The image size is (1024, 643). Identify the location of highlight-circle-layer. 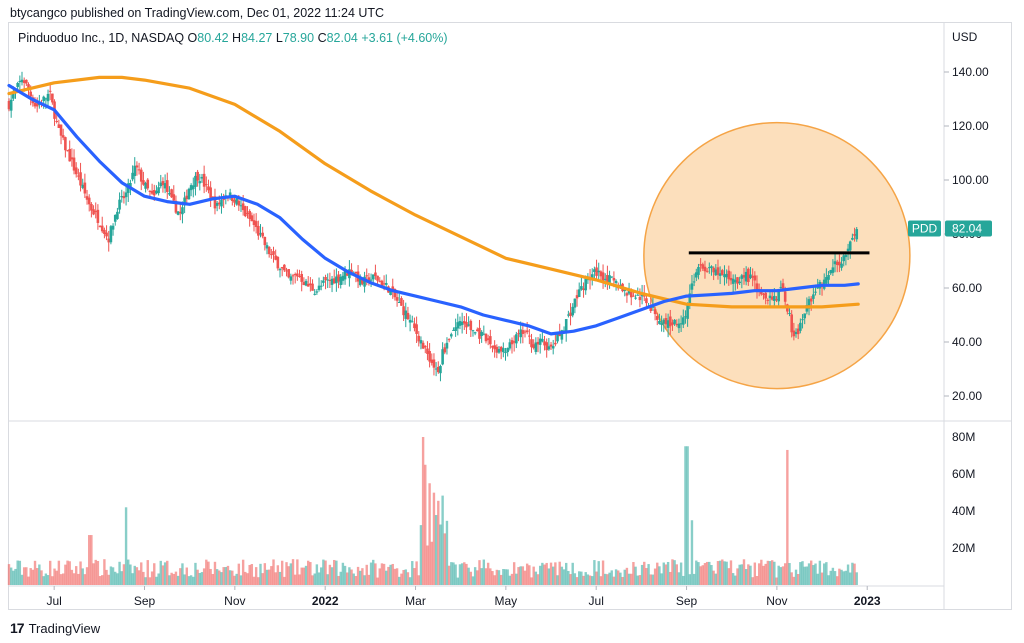
(777, 255).